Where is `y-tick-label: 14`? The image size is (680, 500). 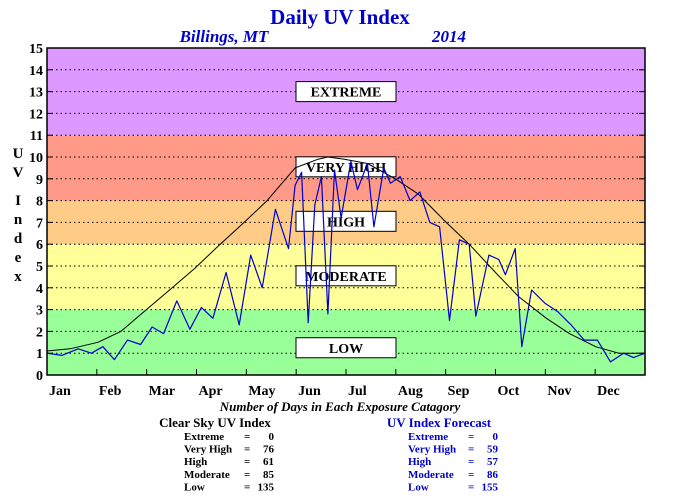 y-tick-label: 14 is located at coordinates (36, 71).